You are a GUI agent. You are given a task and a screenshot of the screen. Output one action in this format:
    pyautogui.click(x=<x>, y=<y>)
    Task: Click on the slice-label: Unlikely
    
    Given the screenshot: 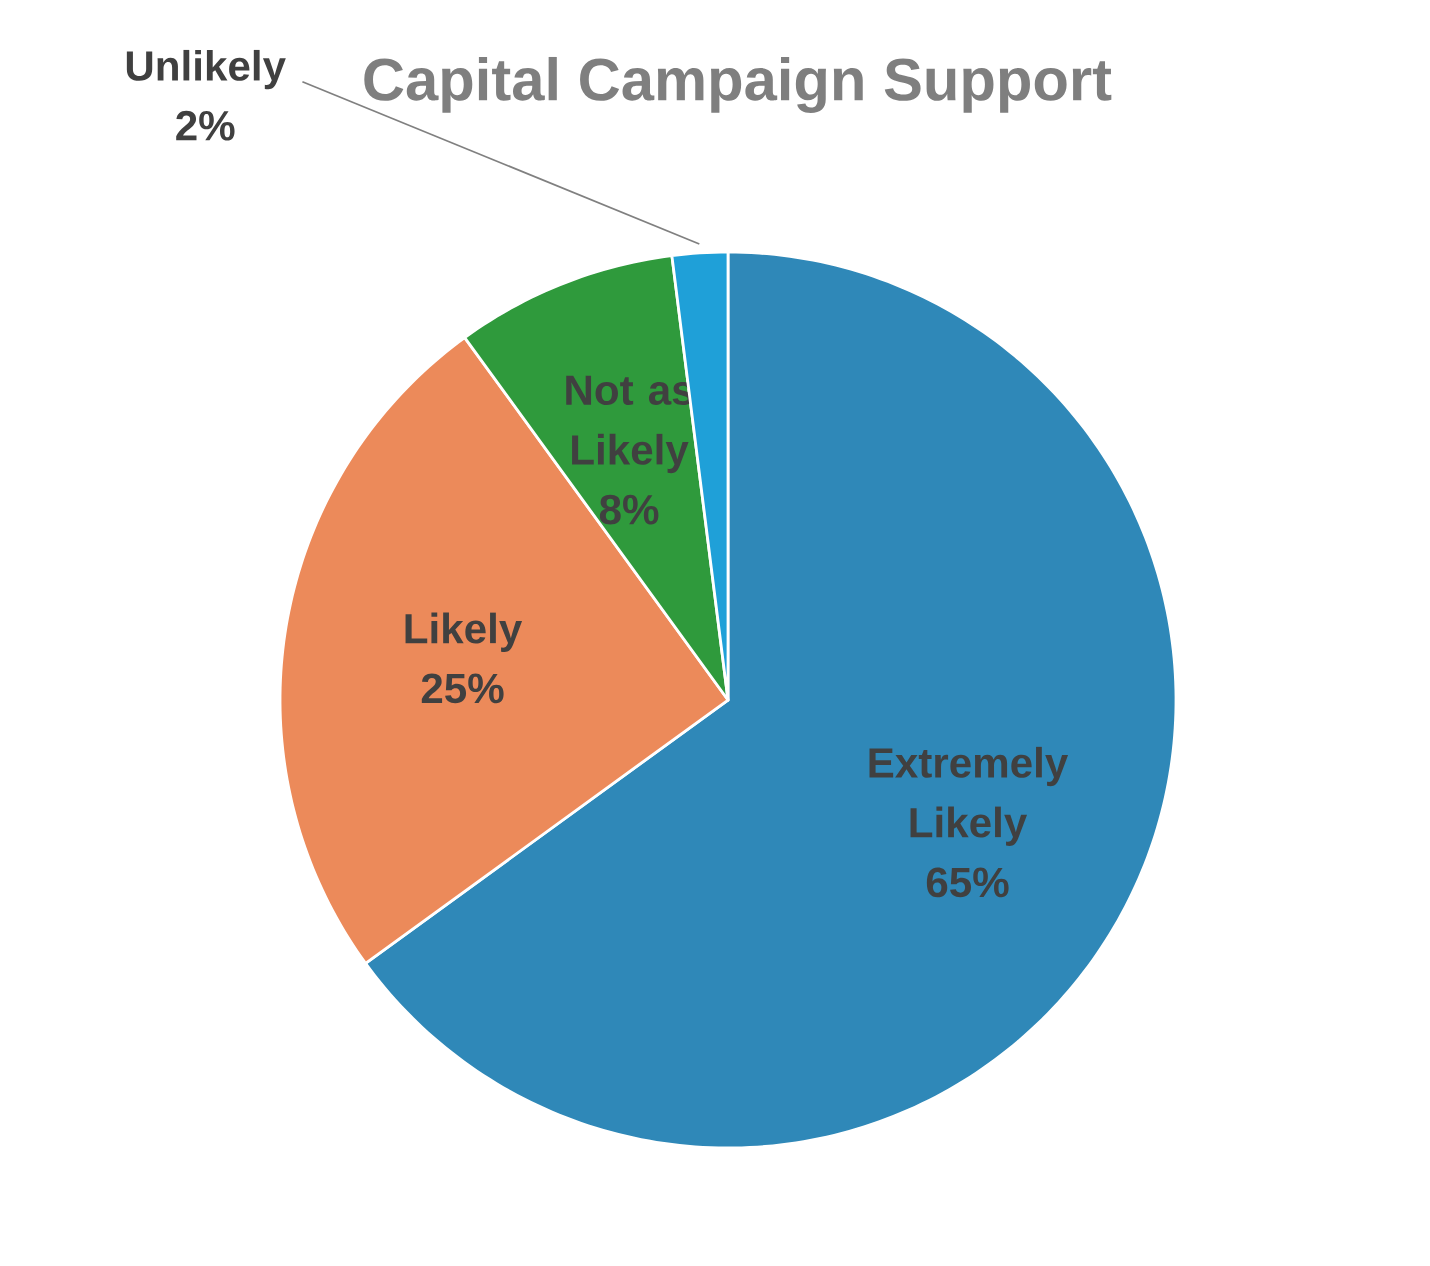 What is the action you would take?
    pyautogui.click(x=206, y=69)
    